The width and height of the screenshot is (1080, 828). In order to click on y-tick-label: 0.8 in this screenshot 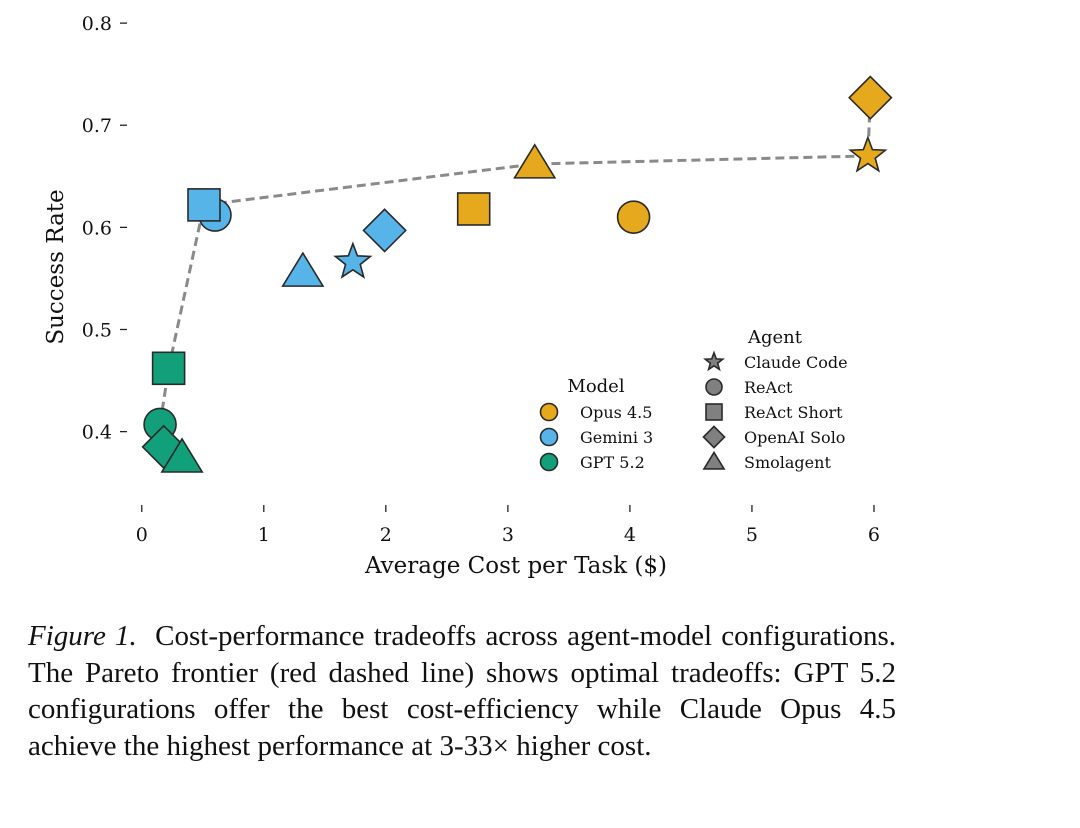, I will do `click(97, 24)`.